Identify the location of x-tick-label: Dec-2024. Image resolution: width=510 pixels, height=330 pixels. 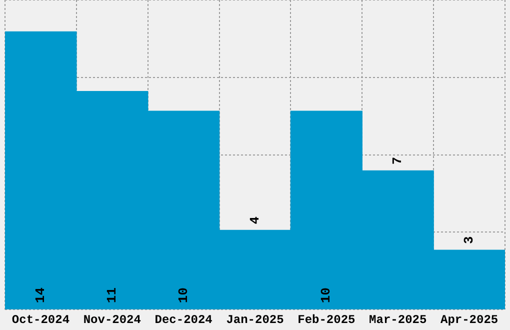
(183, 319).